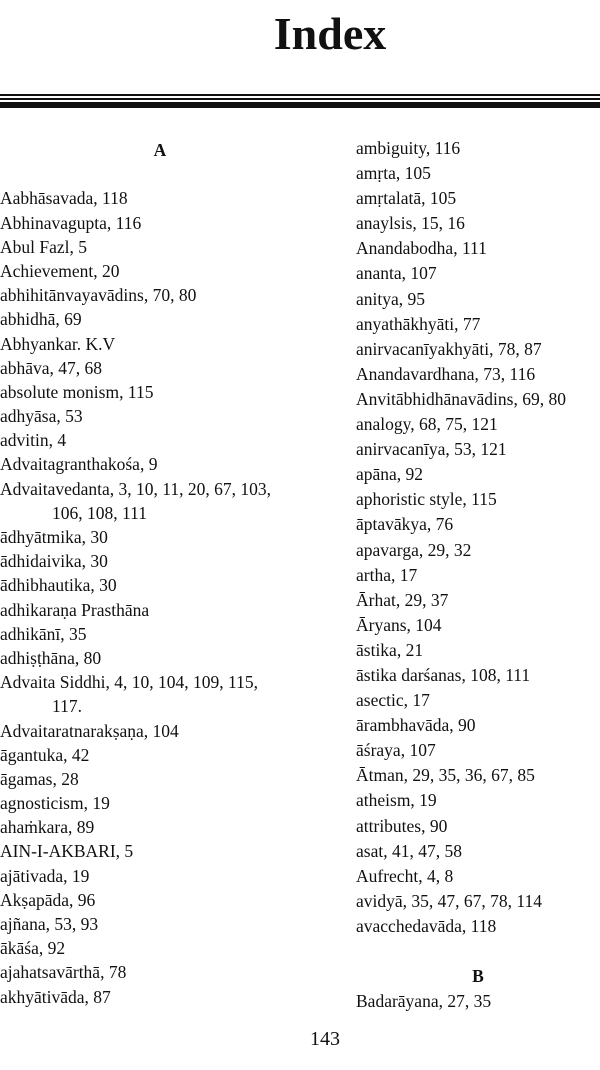  Describe the element at coordinates (387, 574) in the screenshot. I see `index-entry: artha, 17` at that location.